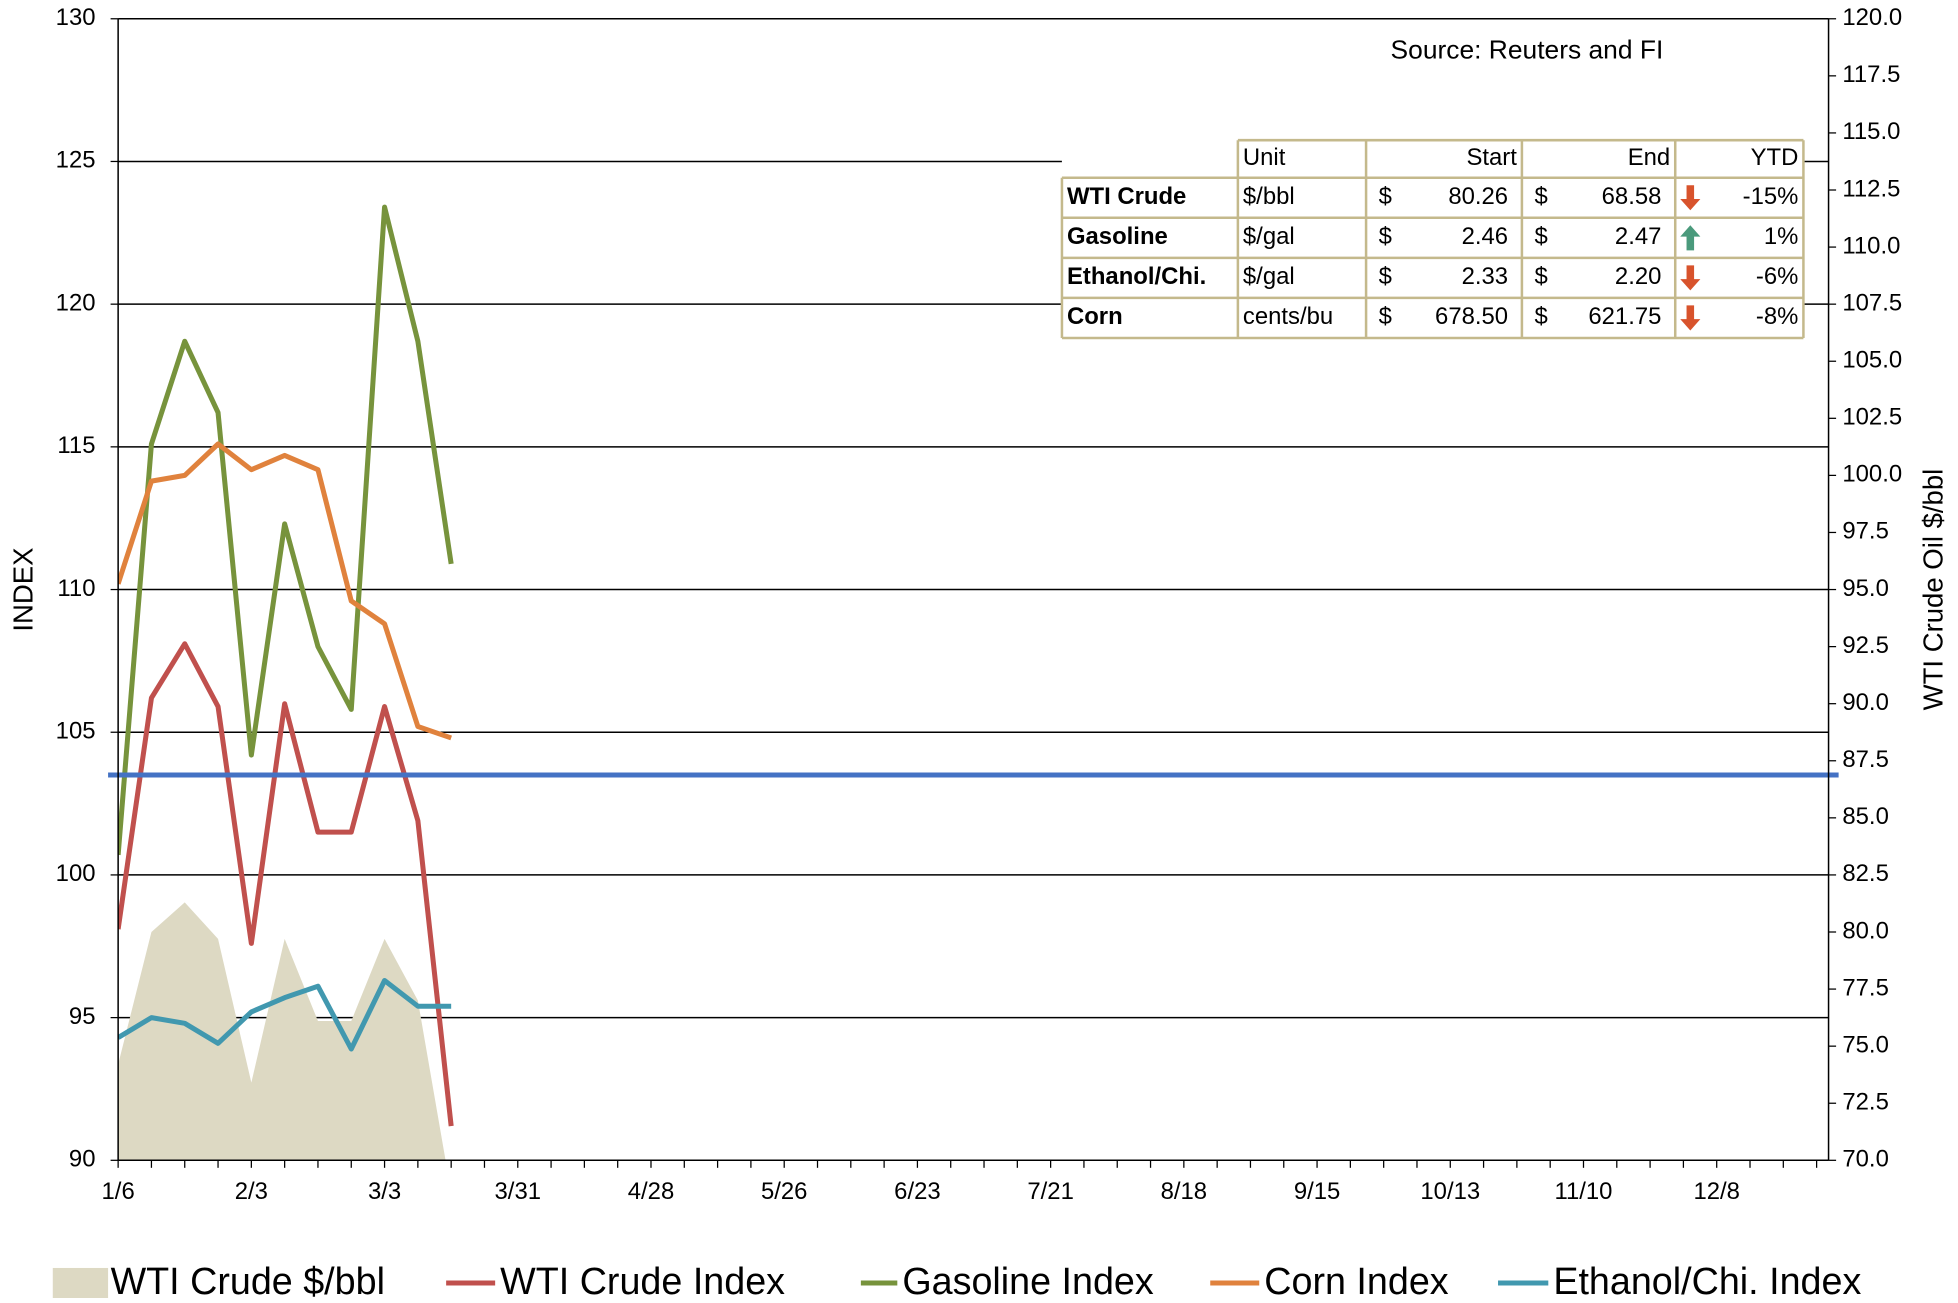  What do you see at coordinates (784, 1191) in the screenshot?
I see `x-tick-label: 5/26` at bounding box center [784, 1191].